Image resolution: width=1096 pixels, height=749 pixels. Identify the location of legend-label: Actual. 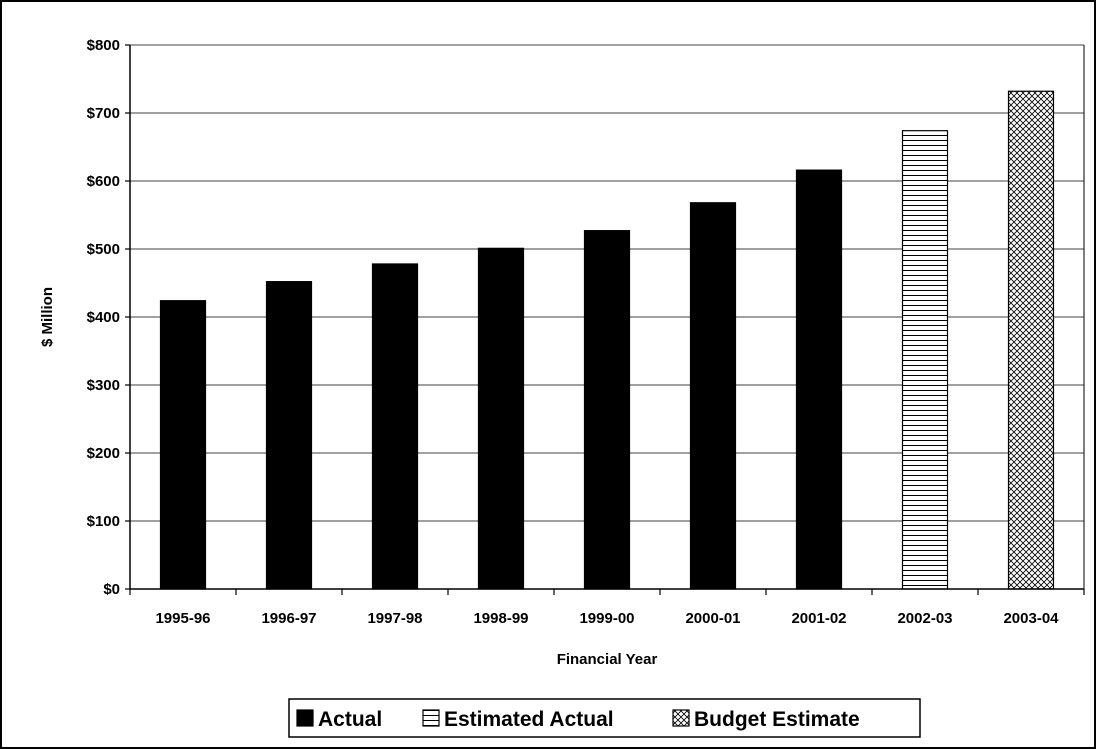
(350, 719).